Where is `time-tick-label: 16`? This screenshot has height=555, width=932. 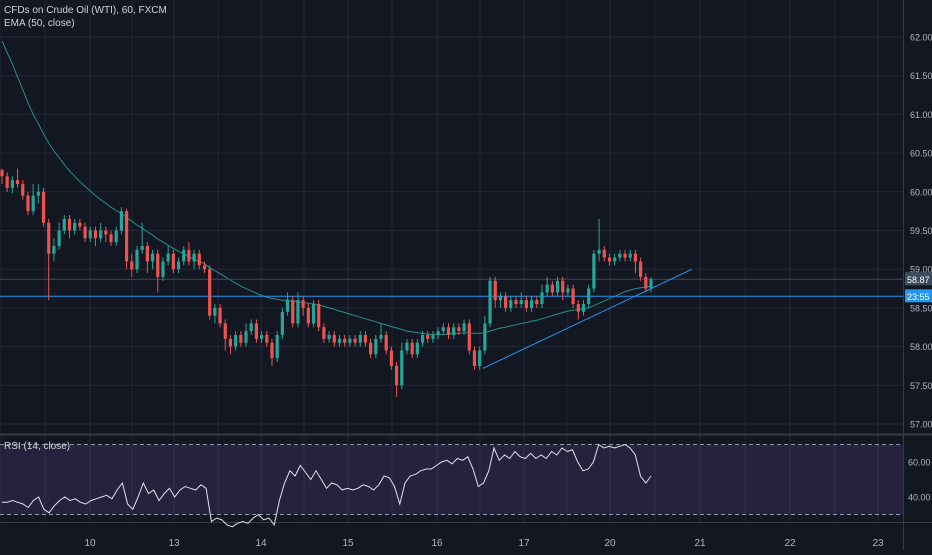 time-tick-label: 16 is located at coordinates (437, 543).